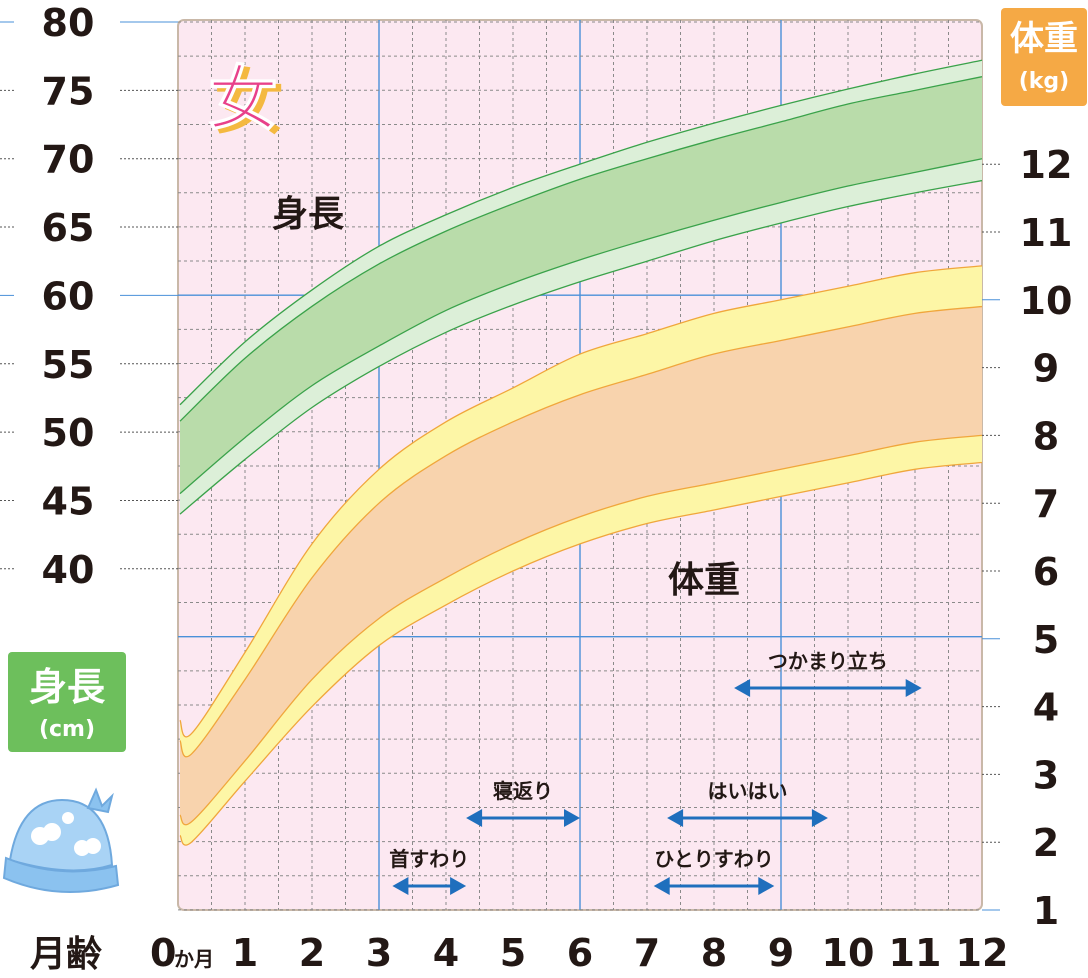  Describe the element at coordinates (714, 952) in the screenshot. I see `x-tick-label: 8` at that location.